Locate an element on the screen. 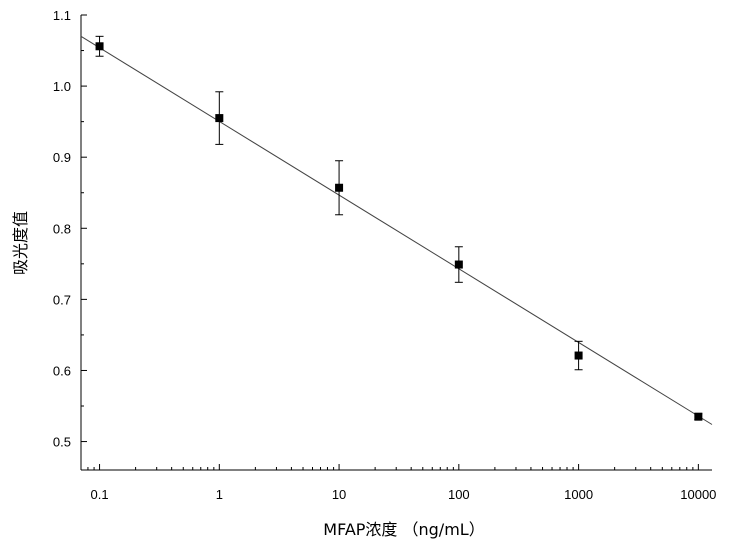 This screenshot has height=548, width=731. x-tick-label: 0.1 is located at coordinates (100, 494).